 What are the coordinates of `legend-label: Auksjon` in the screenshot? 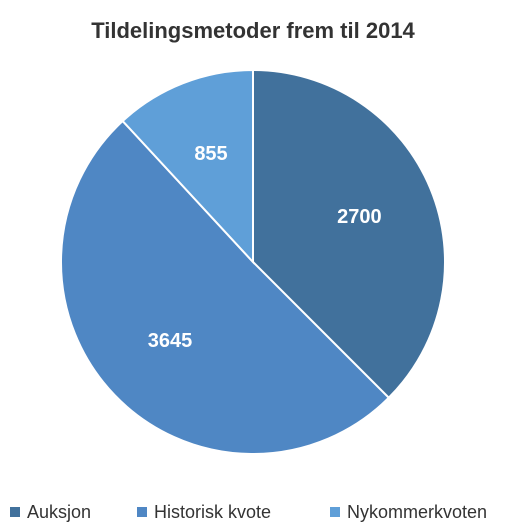 It's located at (59, 512).